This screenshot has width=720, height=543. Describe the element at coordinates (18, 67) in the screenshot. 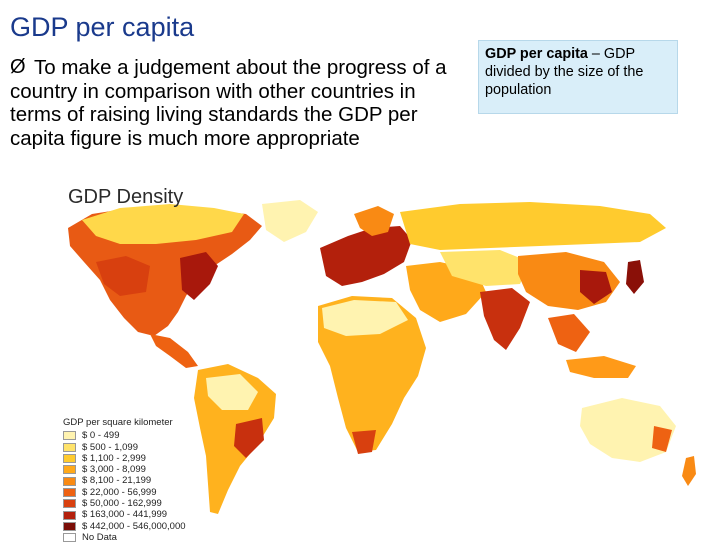

I see `bullet-arrow-icon: Ø` at that location.